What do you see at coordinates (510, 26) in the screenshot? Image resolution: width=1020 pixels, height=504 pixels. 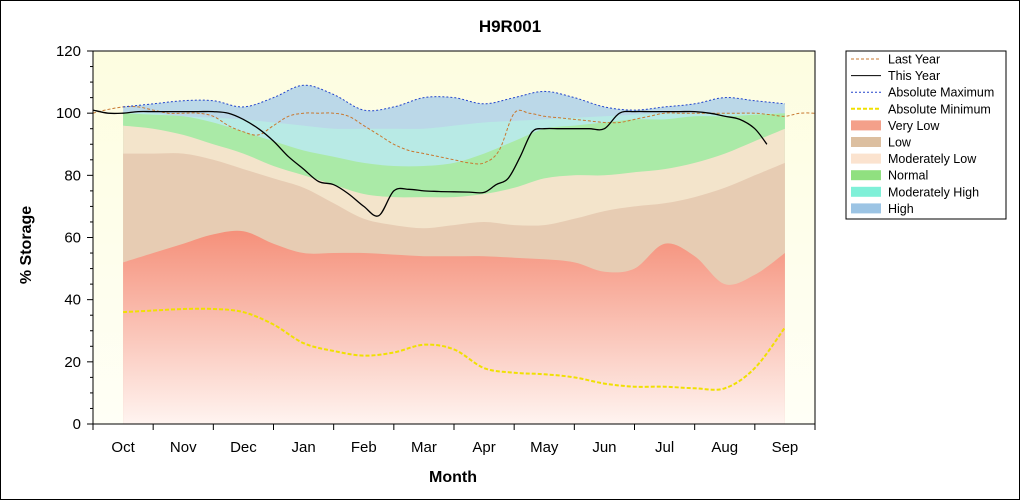 I see `chart-title: H9R001` at bounding box center [510, 26].